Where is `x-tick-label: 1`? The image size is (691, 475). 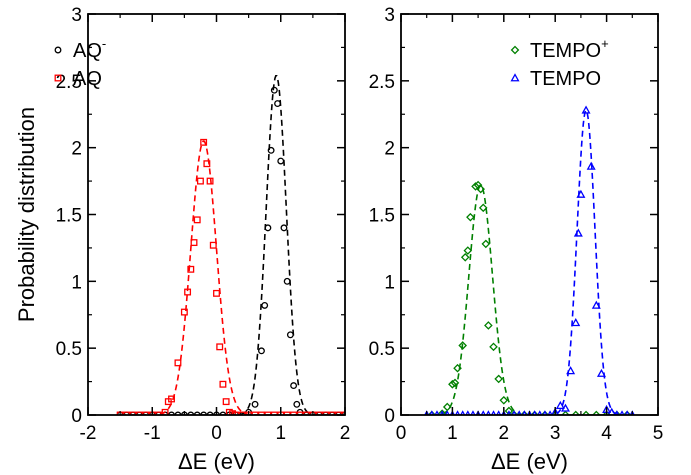 x-tick-label: 1 is located at coordinates (452, 433).